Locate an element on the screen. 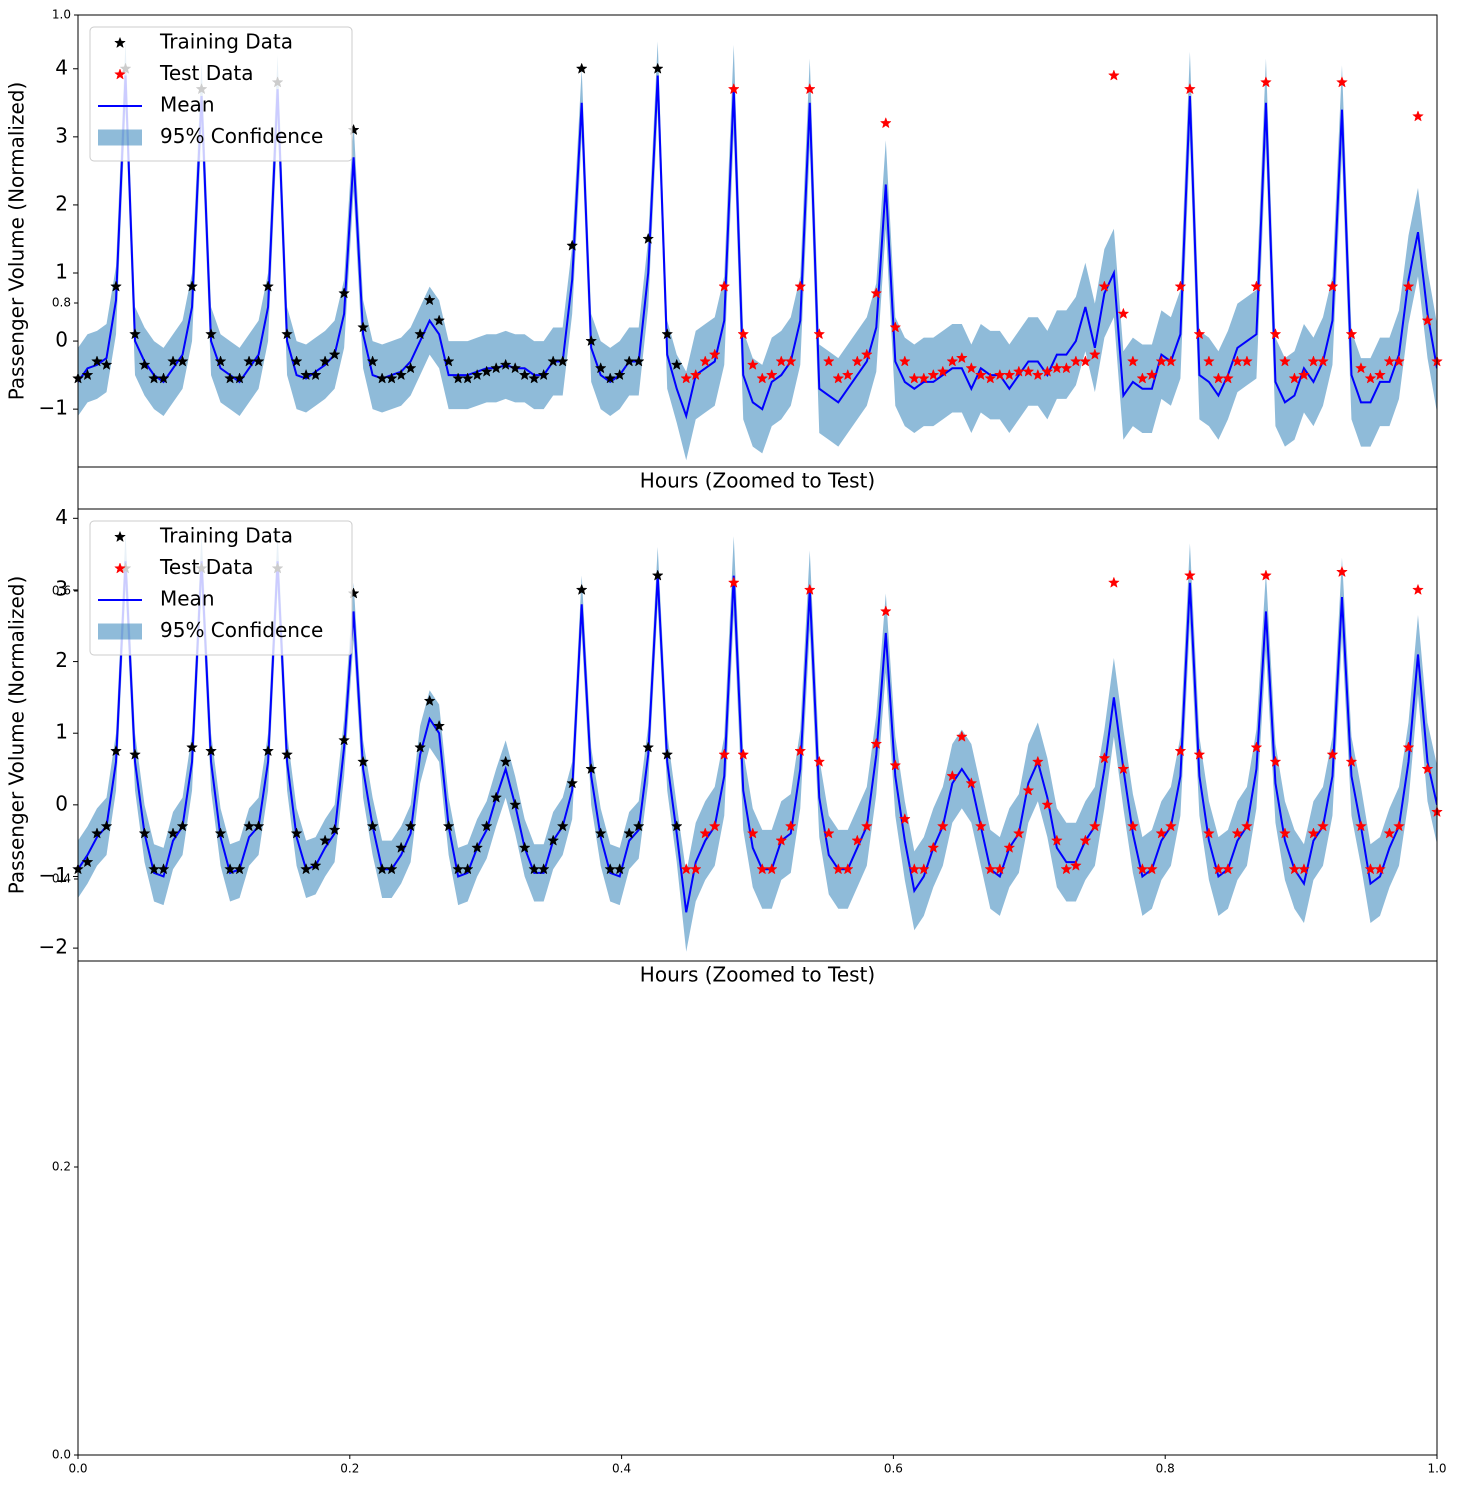 This screenshot has height=1489, width=1458. y-tick-label: 0.0 is located at coordinates (61, 1455).